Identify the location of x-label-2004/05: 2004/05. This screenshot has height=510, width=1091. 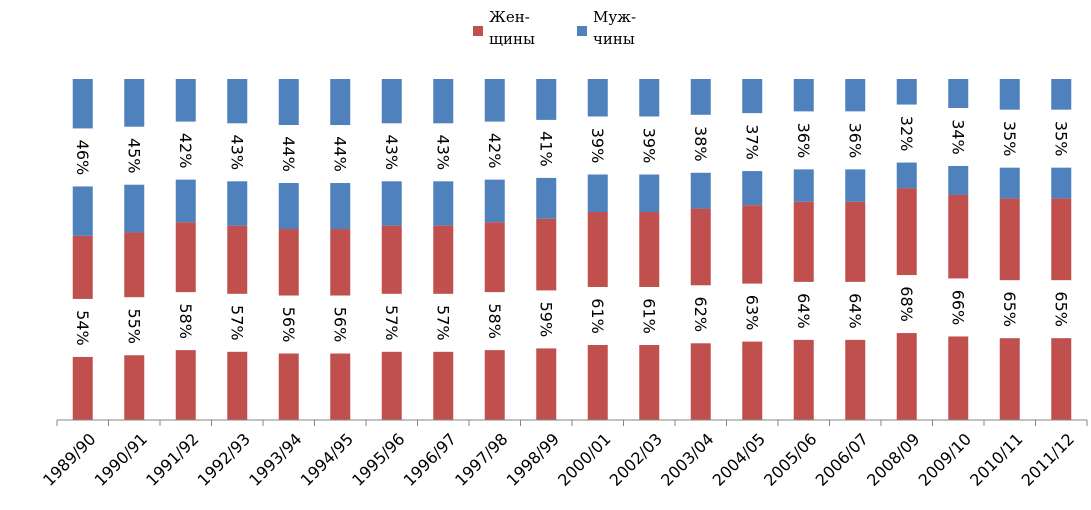
(739, 459).